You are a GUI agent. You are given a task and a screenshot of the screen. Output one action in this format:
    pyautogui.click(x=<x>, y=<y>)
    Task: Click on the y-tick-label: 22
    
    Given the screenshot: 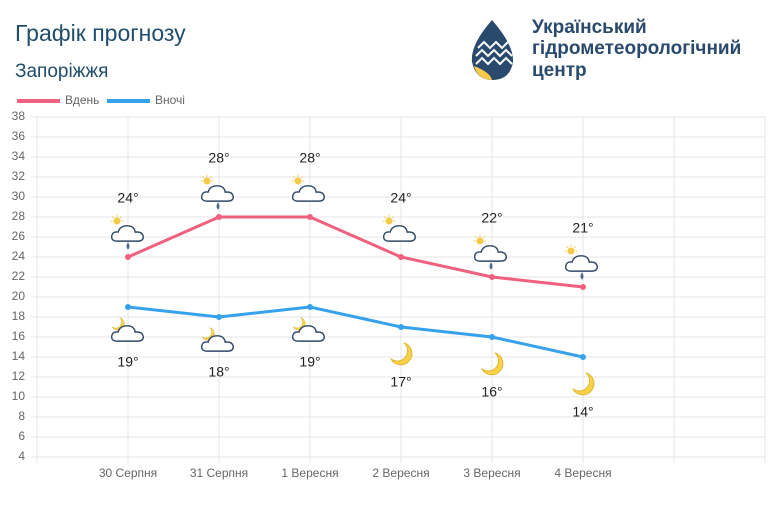 What is the action you would take?
    pyautogui.click(x=19, y=276)
    